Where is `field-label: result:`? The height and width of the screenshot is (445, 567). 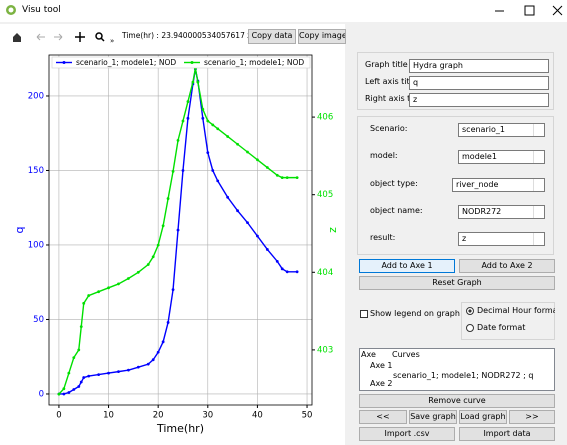
field-label: result: is located at coordinates (383, 238).